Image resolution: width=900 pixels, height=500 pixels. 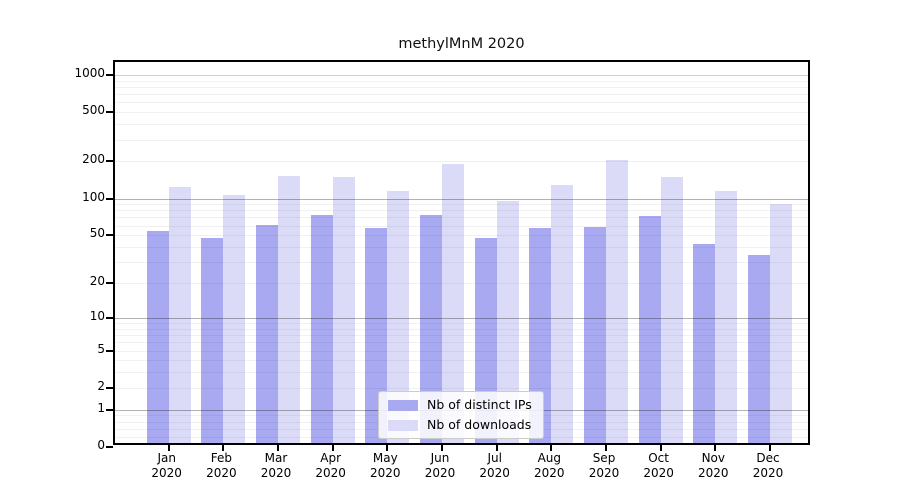 What do you see at coordinates (101, 407) in the screenshot?
I see `y-tick-label: 1` at bounding box center [101, 407].